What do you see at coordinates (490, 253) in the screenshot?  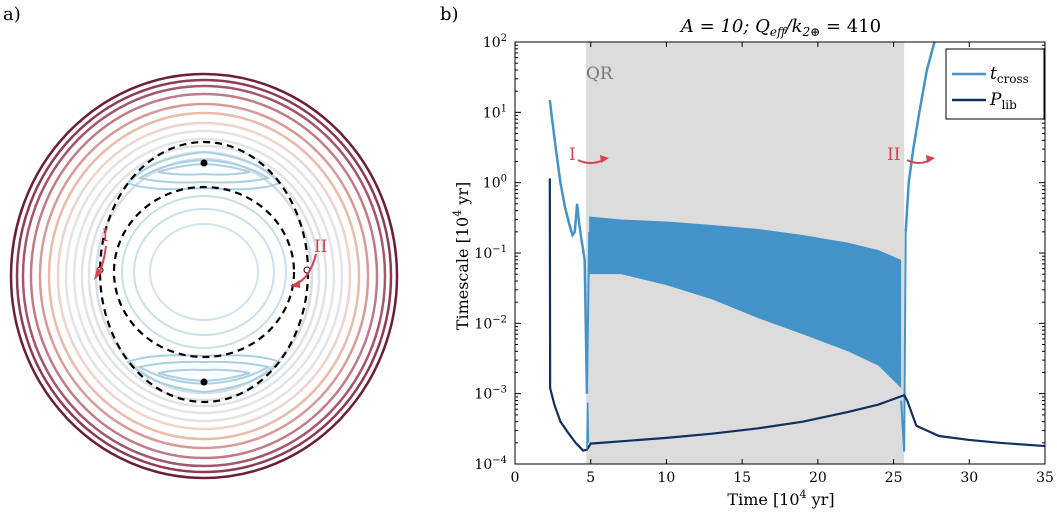 I see `y-tick-label: 10⁻¹` at bounding box center [490, 253].